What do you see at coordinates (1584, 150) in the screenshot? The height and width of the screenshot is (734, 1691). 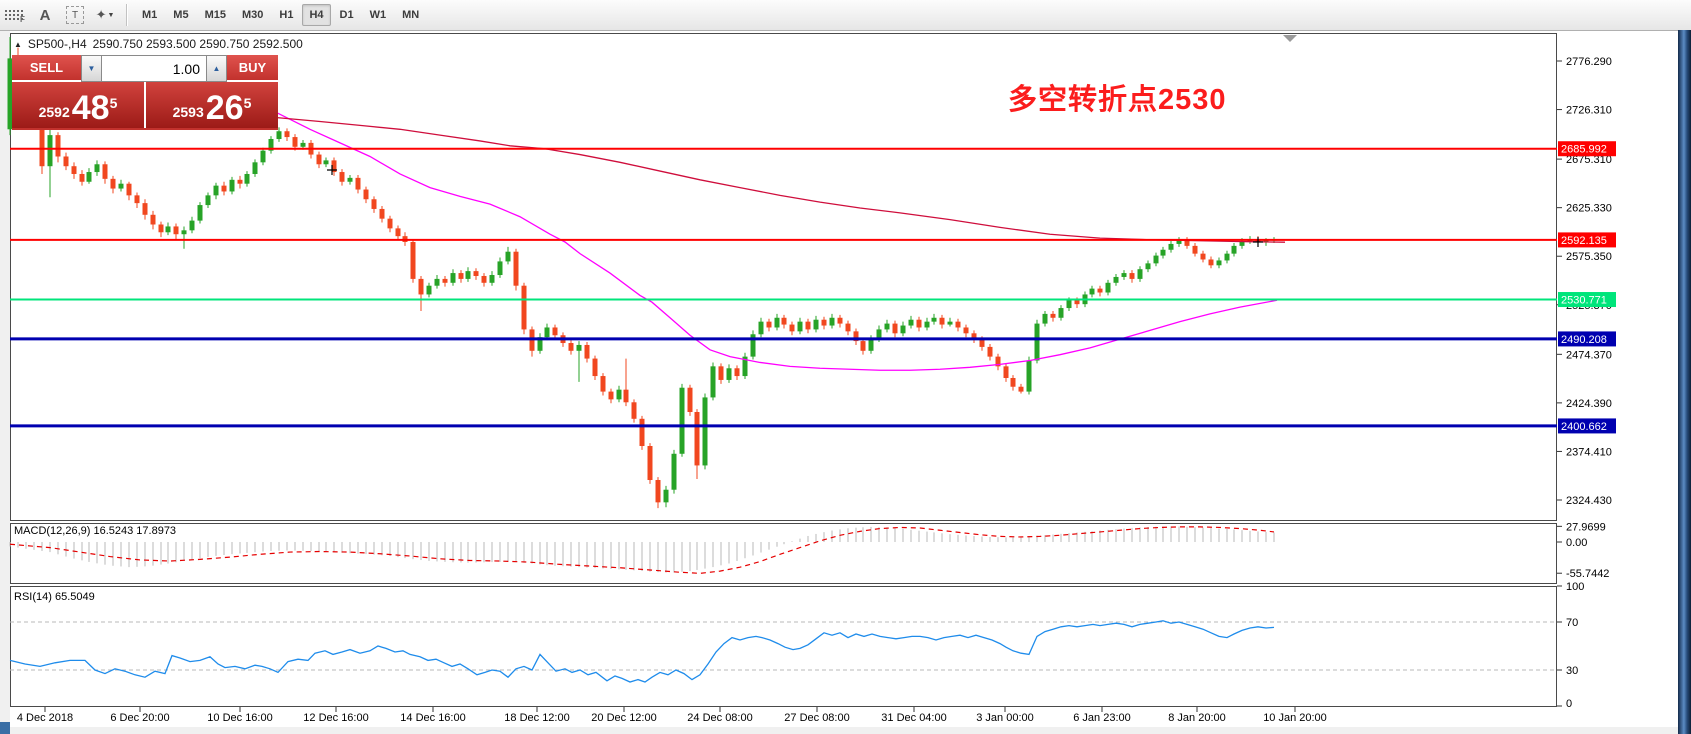 I see `svg-text: 2685.992` at bounding box center [1584, 150].